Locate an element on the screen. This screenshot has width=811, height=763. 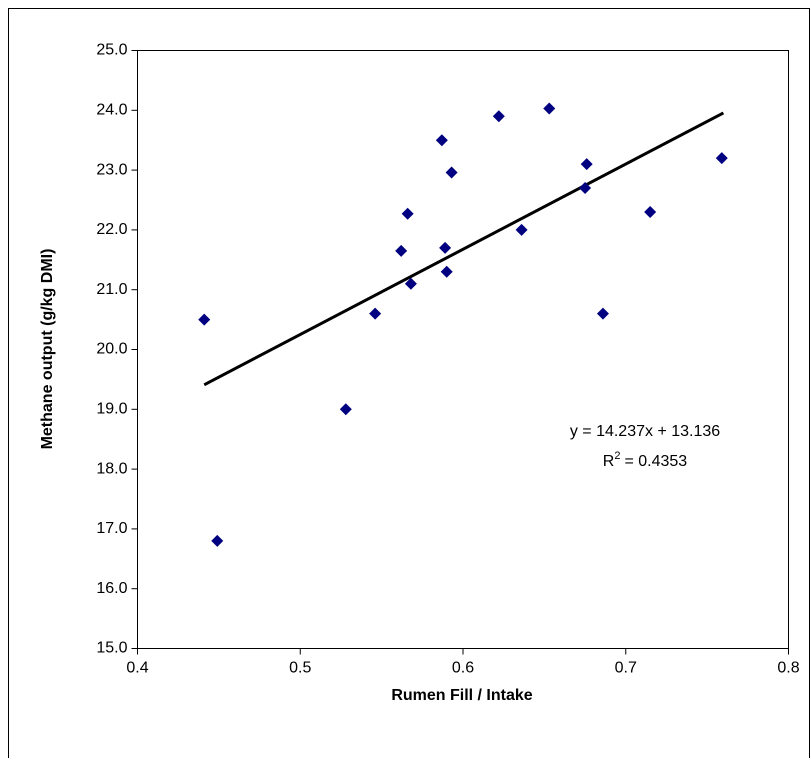
r-squared: R2 = 0.4353 is located at coordinates (645, 460).